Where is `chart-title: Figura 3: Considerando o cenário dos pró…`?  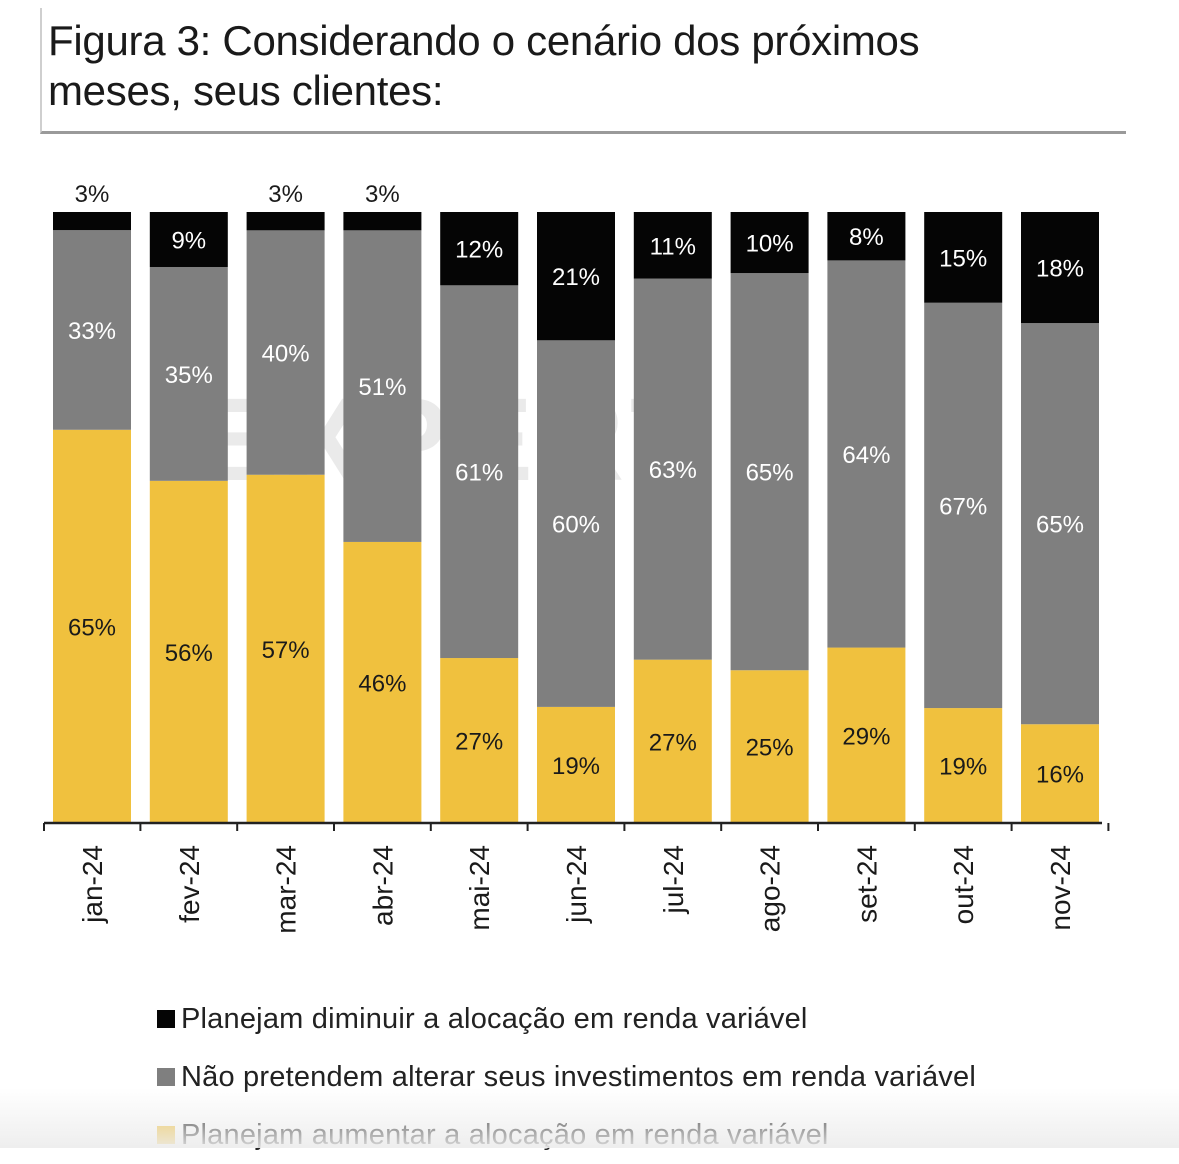 chart-title: Figura 3: Considerando o cenário dos pró… is located at coordinates (484, 65).